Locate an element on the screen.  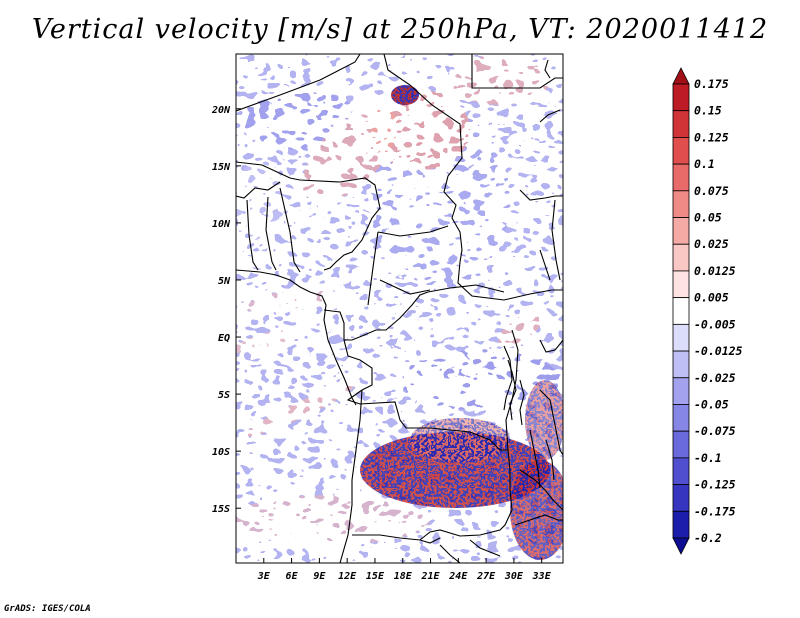
colorbar-label: -0.005 is located at coordinates (715, 324).